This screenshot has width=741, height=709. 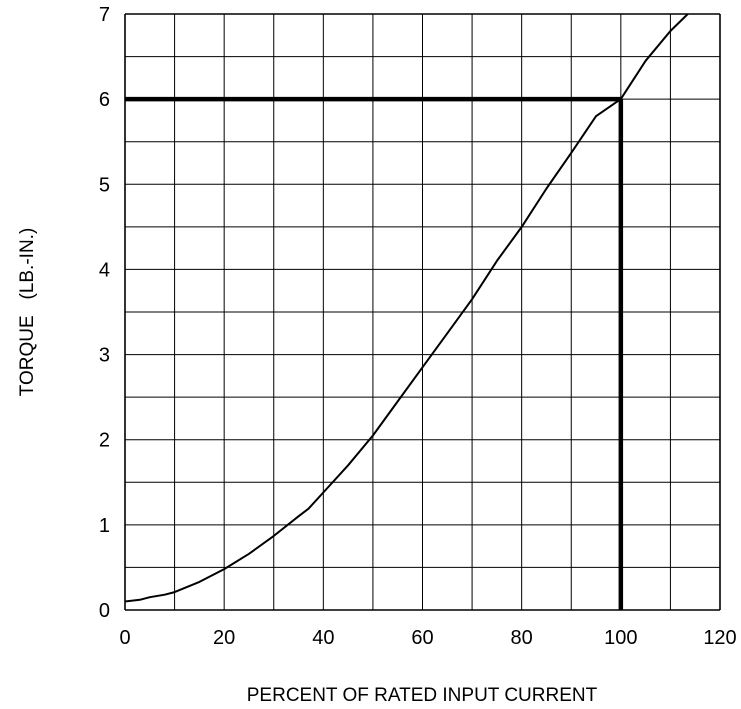 I want to click on x-axis-label: PERCENT OF RATED INPUT CURRENT, so click(x=422, y=695).